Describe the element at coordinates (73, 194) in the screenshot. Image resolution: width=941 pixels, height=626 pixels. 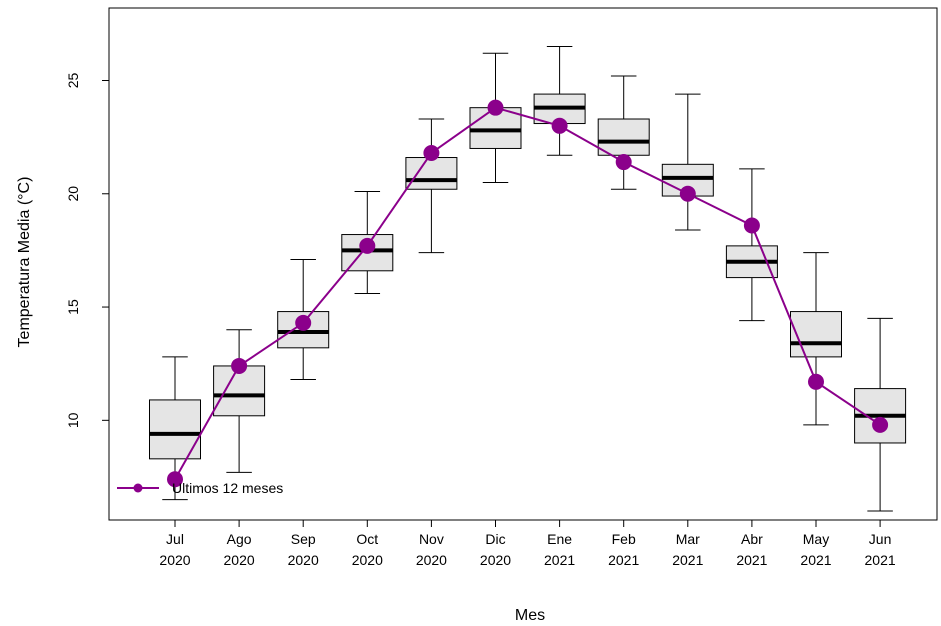
I see `y-tick-label: 20` at that location.